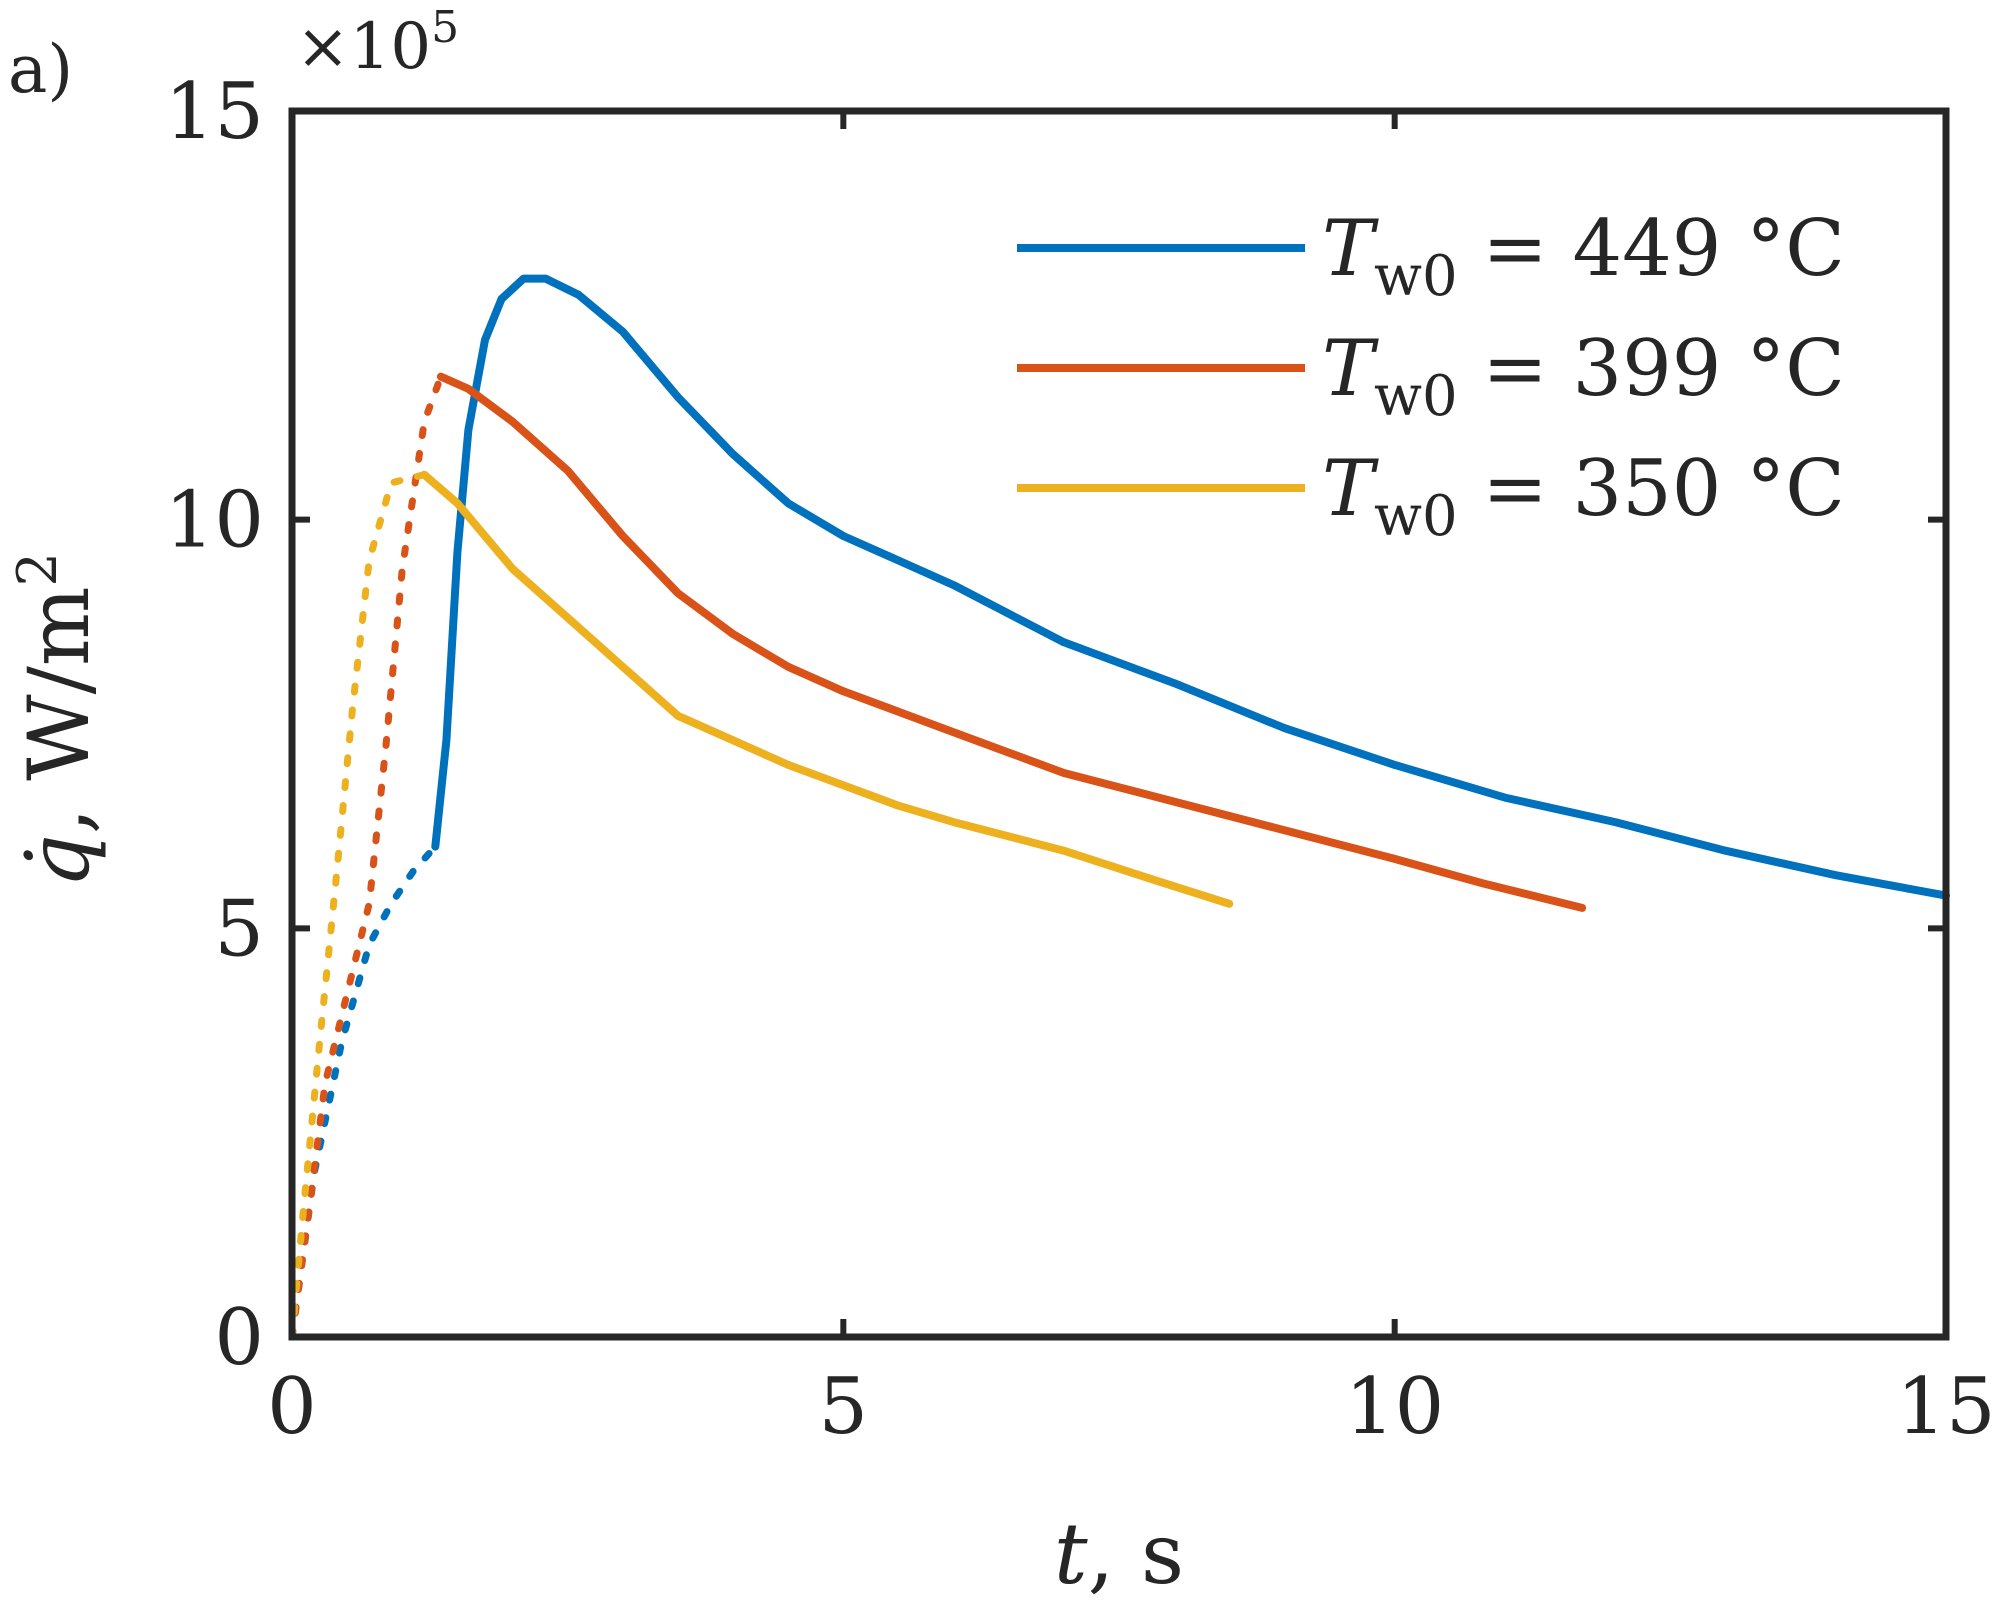  I want to click on legend-value: = 350 °C, so click(1651, 489).